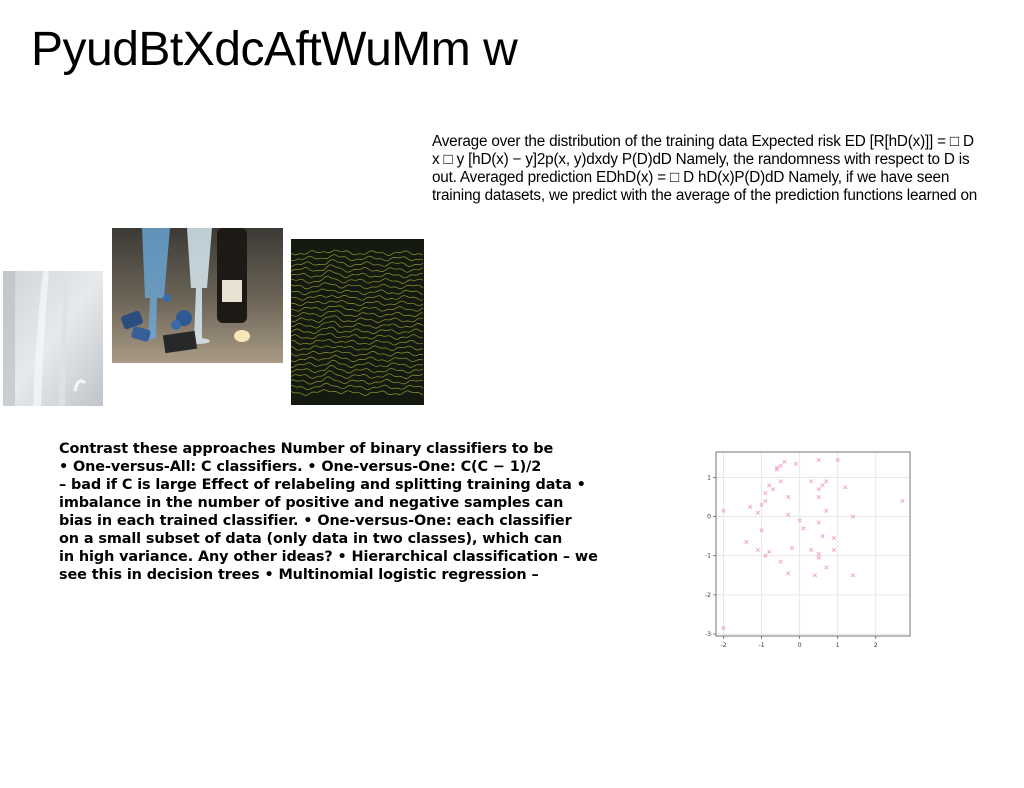 This screenshot has height=788, width=1024. Describe the element at coordinates (762, 645) in the screenshot. I see `x-tick-label: -1` at that location.